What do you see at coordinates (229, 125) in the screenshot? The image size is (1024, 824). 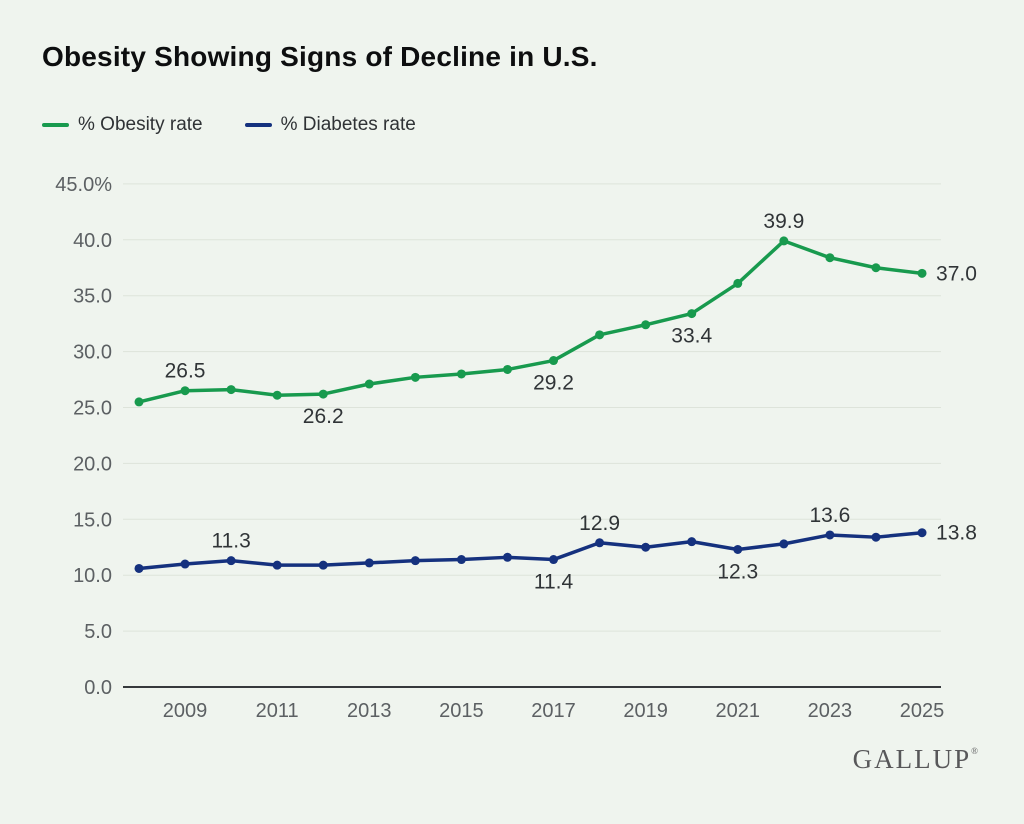 I see `chart-legend: % Obesity rate % Diabetes rate` at bounding box center [229, 125].